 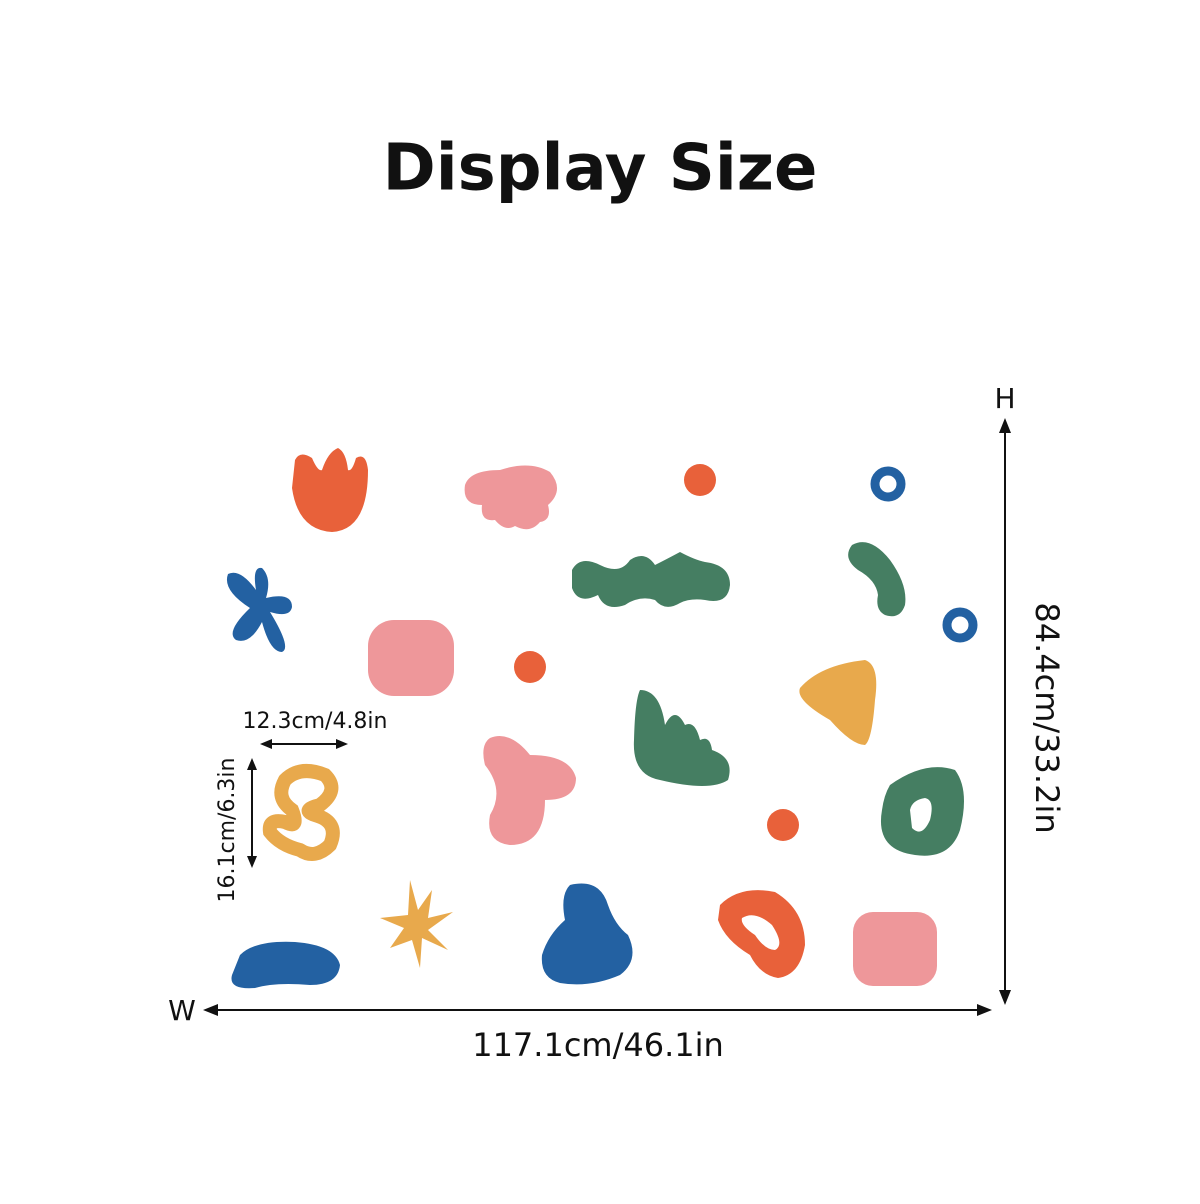 What do you see at coordinates (301, 812) in the screenshot?
I see `squiggle` at bounding box center [301, 812].